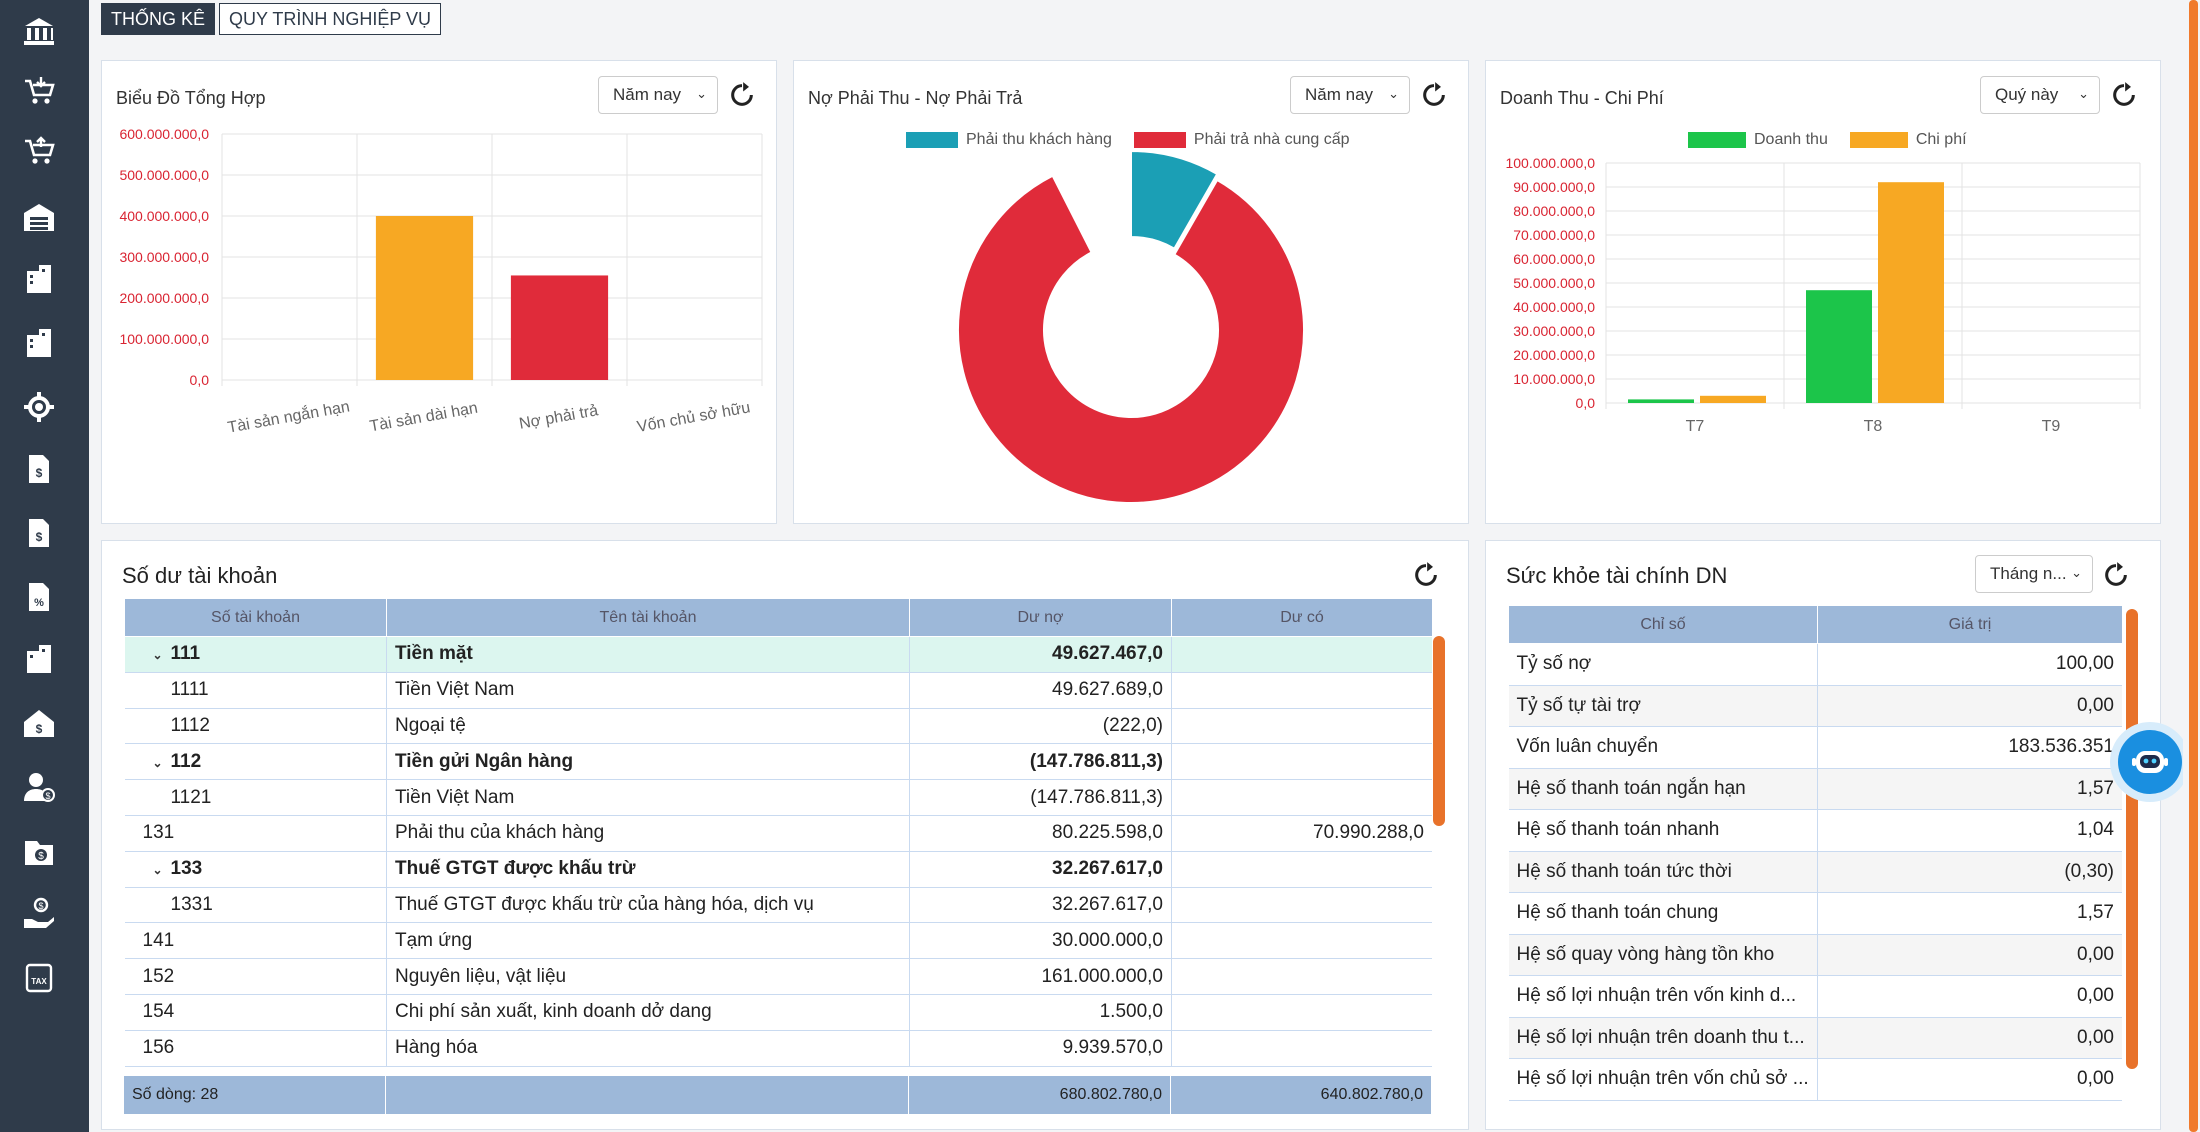 The width and height of the screenshot is (2200, 1132). I want to click on table-scrollbar-thumb, so click(1439, 731).